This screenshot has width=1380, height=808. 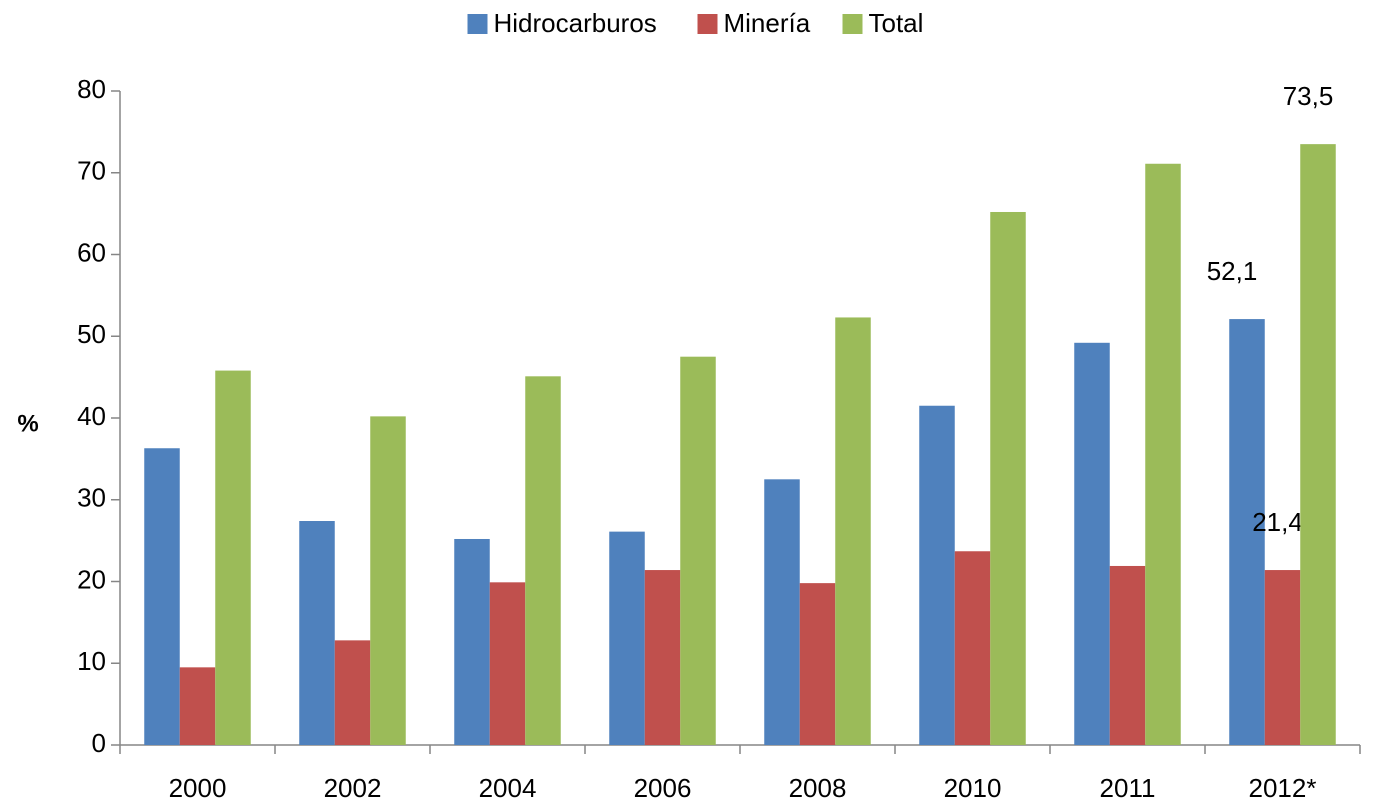 I want to click on y-tick-label: 40, so click(x=91, y=416).